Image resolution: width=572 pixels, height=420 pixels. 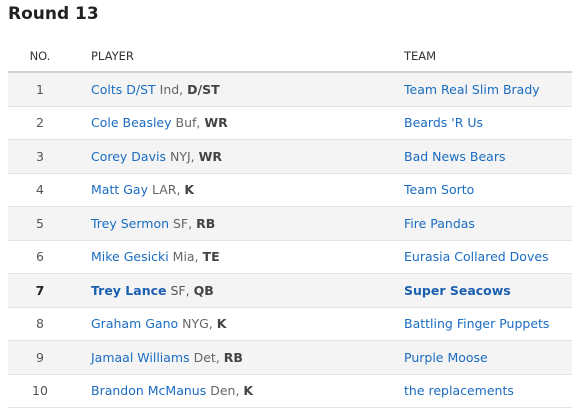 What do you see at coordinates (40, 123) in the screenshot?
I see `pick-number: 2` at bounding box center [40, 123].